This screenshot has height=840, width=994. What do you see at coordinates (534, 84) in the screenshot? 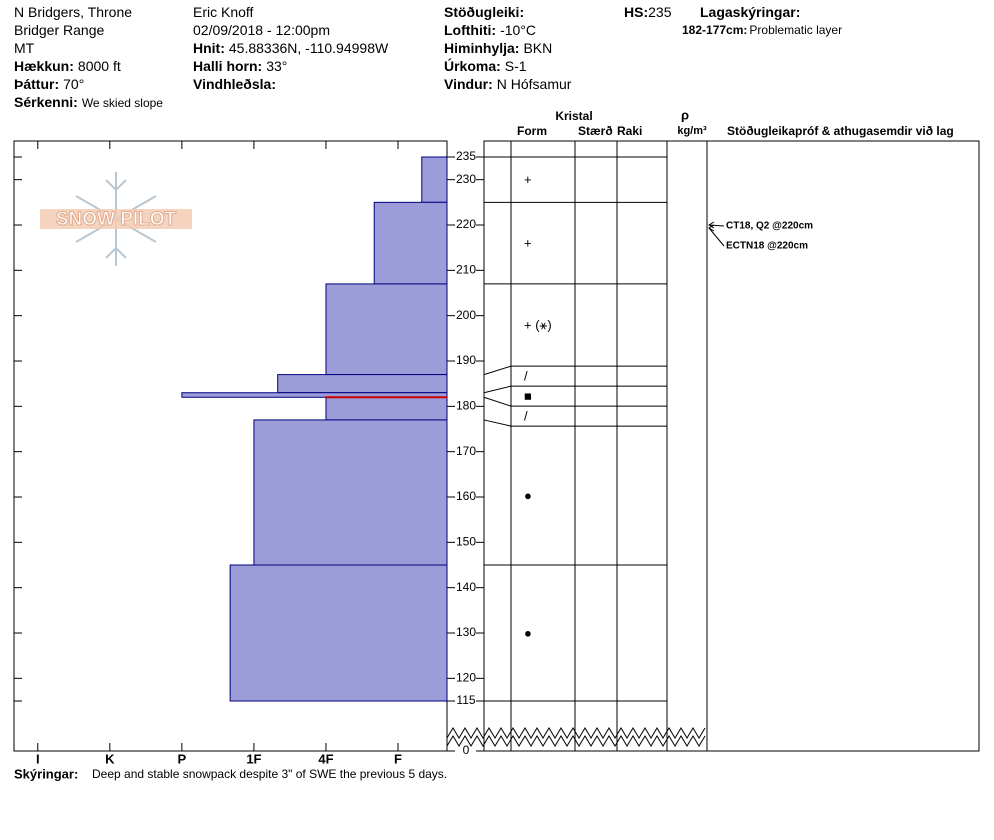
I see `field-value: N Hófsamur` at bounding box center [534, 84].